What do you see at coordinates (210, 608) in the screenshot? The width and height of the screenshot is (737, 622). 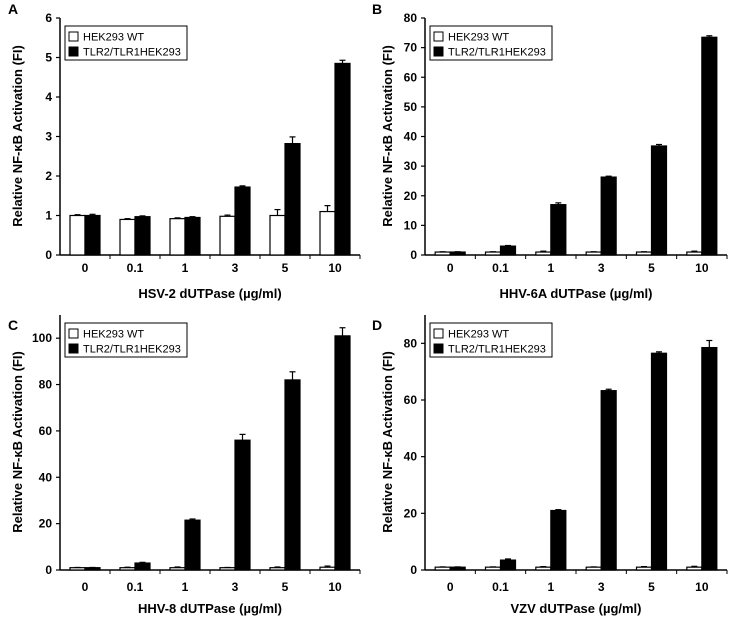 I see `x-axis-label: HHV-8 dUTPase (µg/ml)` at bounding box center [210, 608].